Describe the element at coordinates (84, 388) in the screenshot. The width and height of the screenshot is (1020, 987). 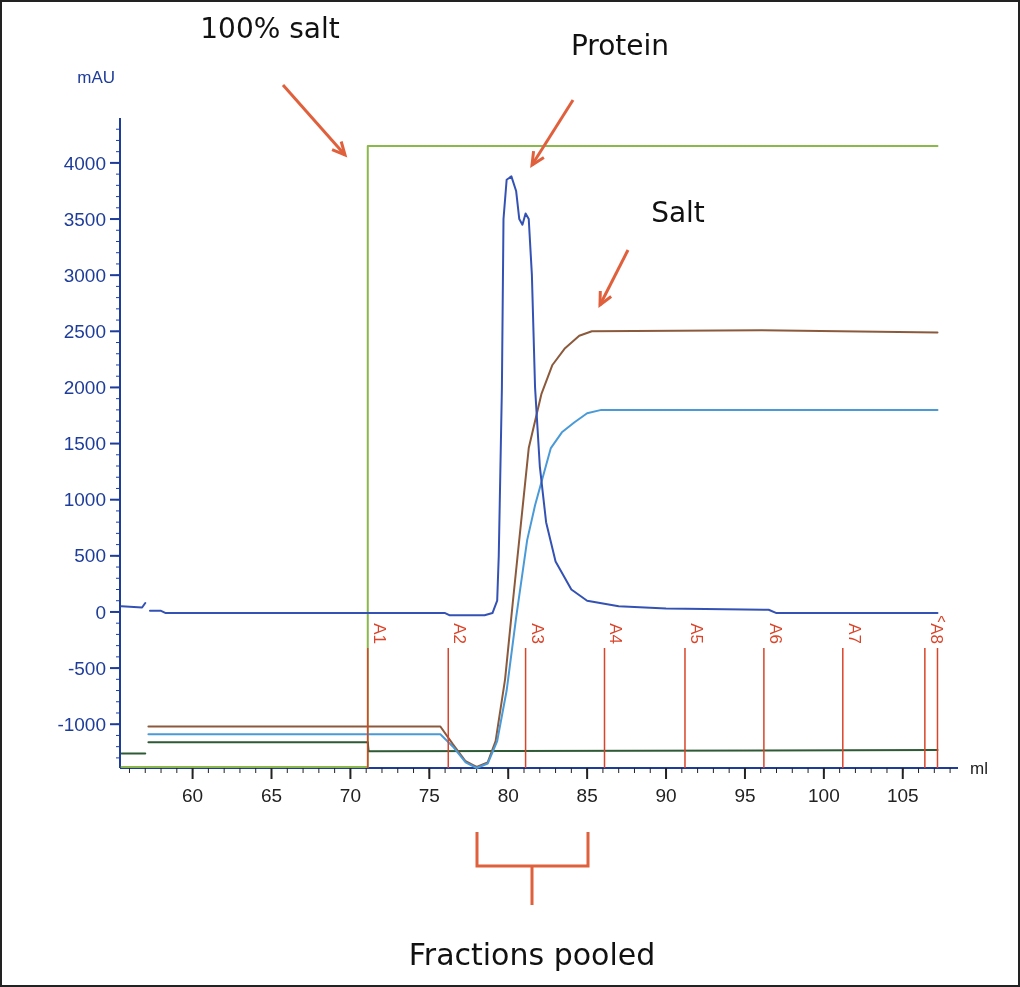
I see `y-tick-label: 2000` at that location.